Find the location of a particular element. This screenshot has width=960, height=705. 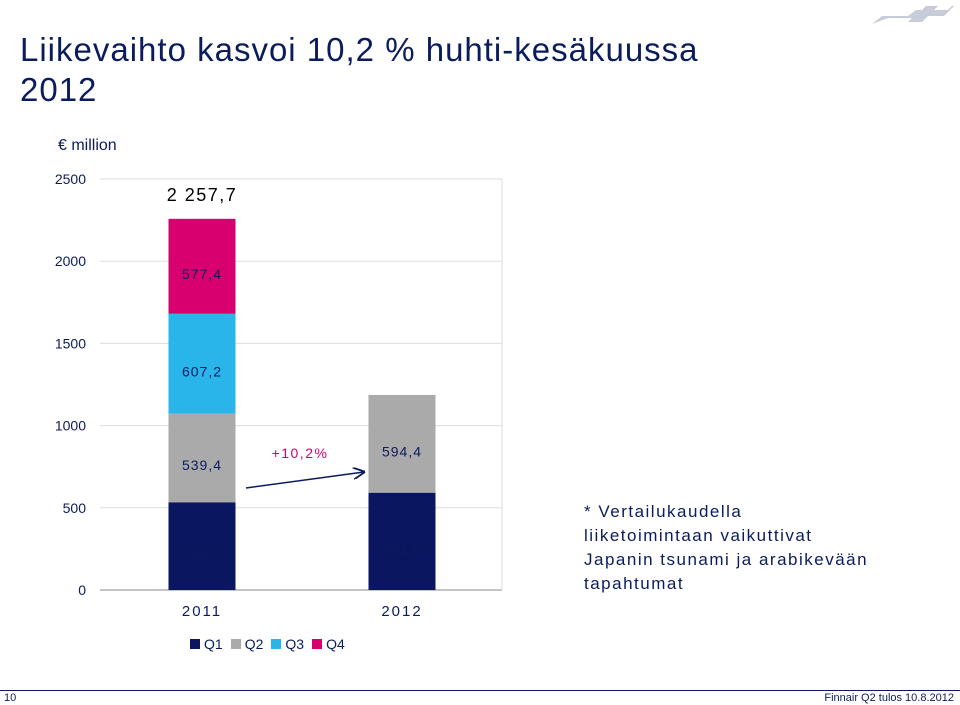

chart-legend: Q1 Q2 Q3 Q4 is located at coordinates (267, 644).